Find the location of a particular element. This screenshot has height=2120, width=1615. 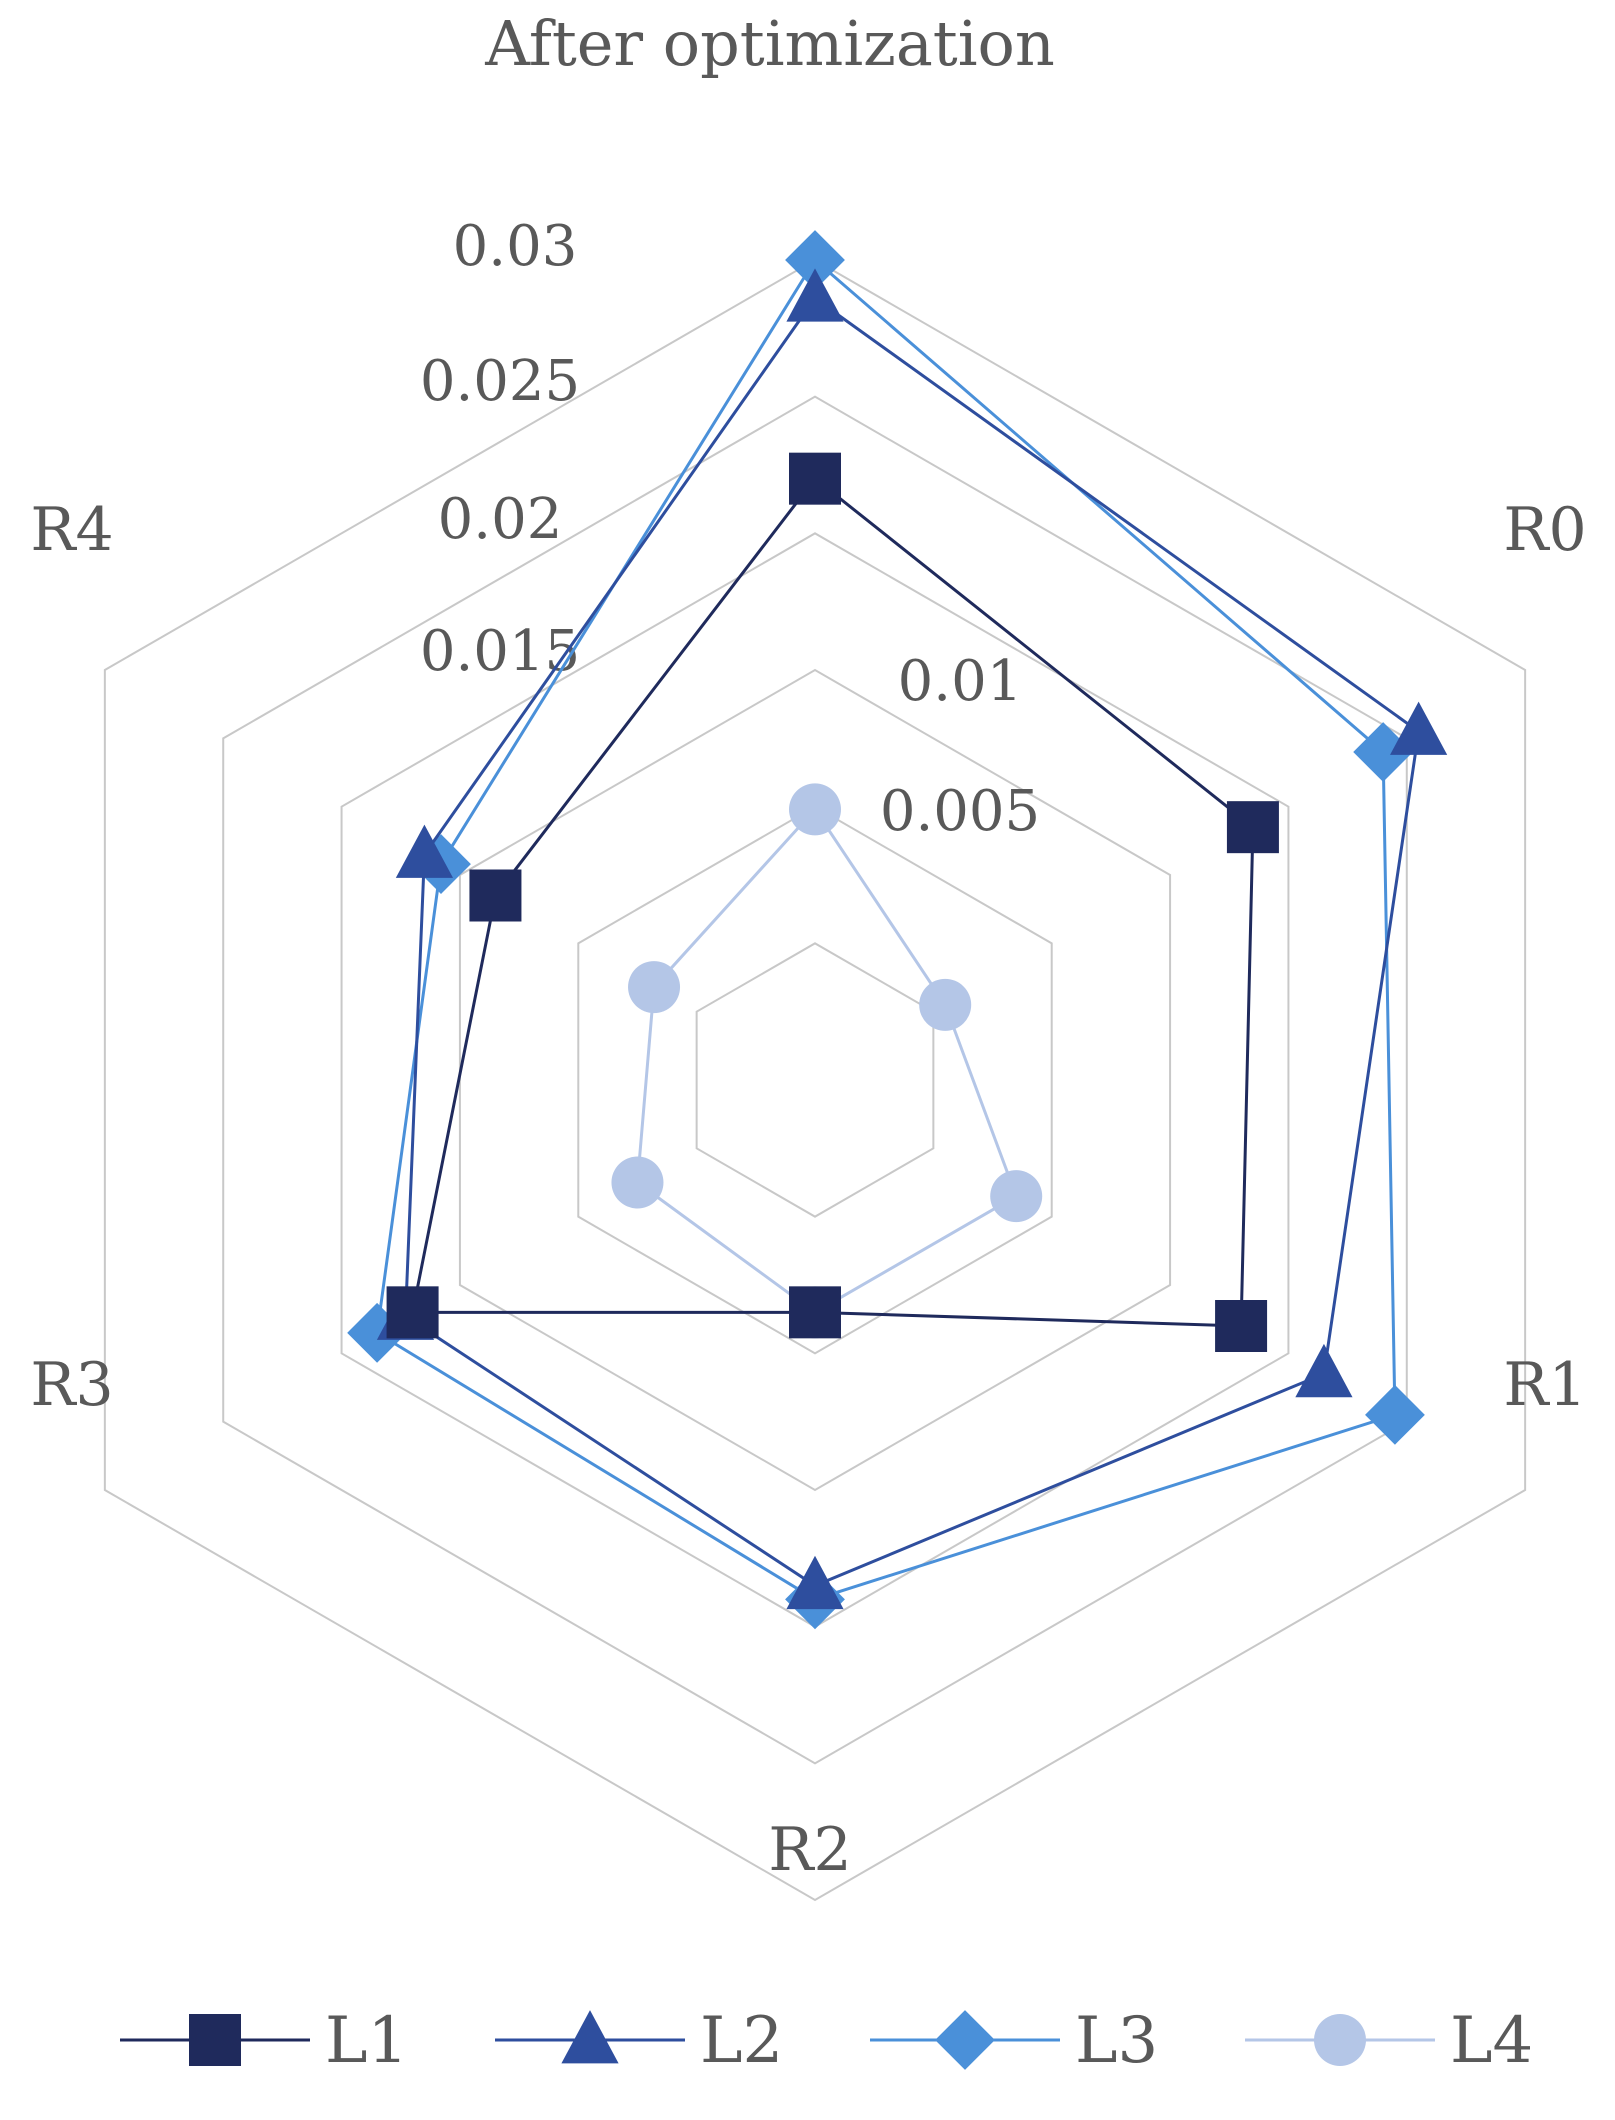

legend-label: L2 is located at coordinates (741, 2041).